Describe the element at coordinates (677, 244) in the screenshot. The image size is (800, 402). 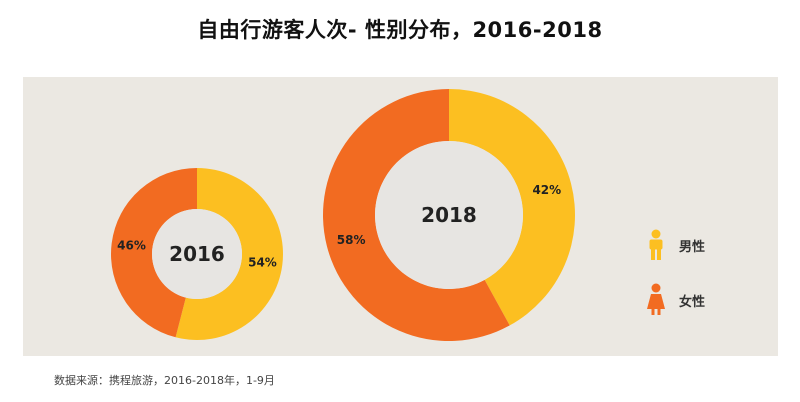
I see `legend-item-male: 男性` at that location.